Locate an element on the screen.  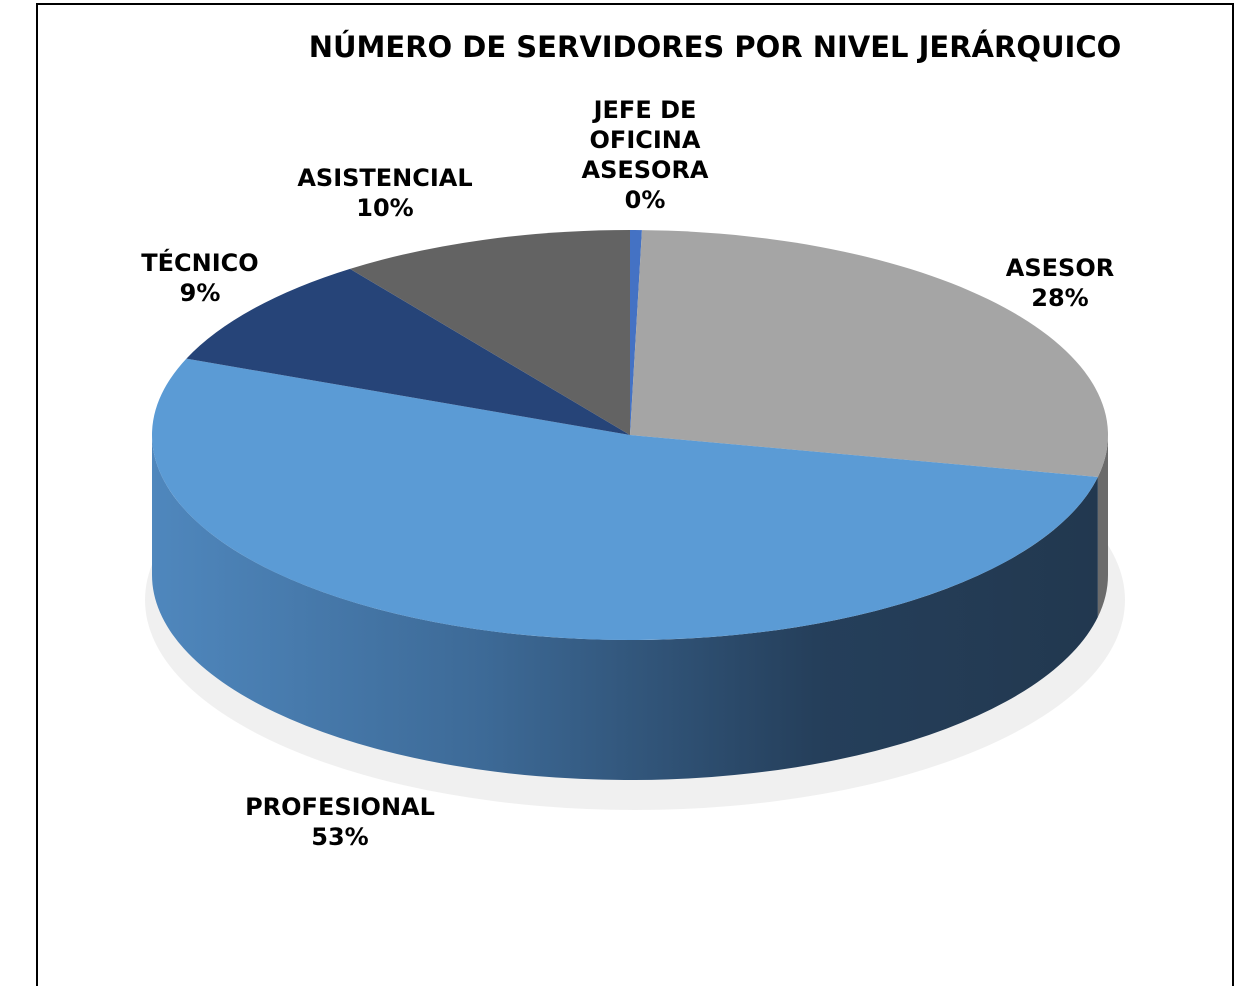
data-label: JEFE DE OFICINA ASESORA 0% is located at coordinates (645, 155).